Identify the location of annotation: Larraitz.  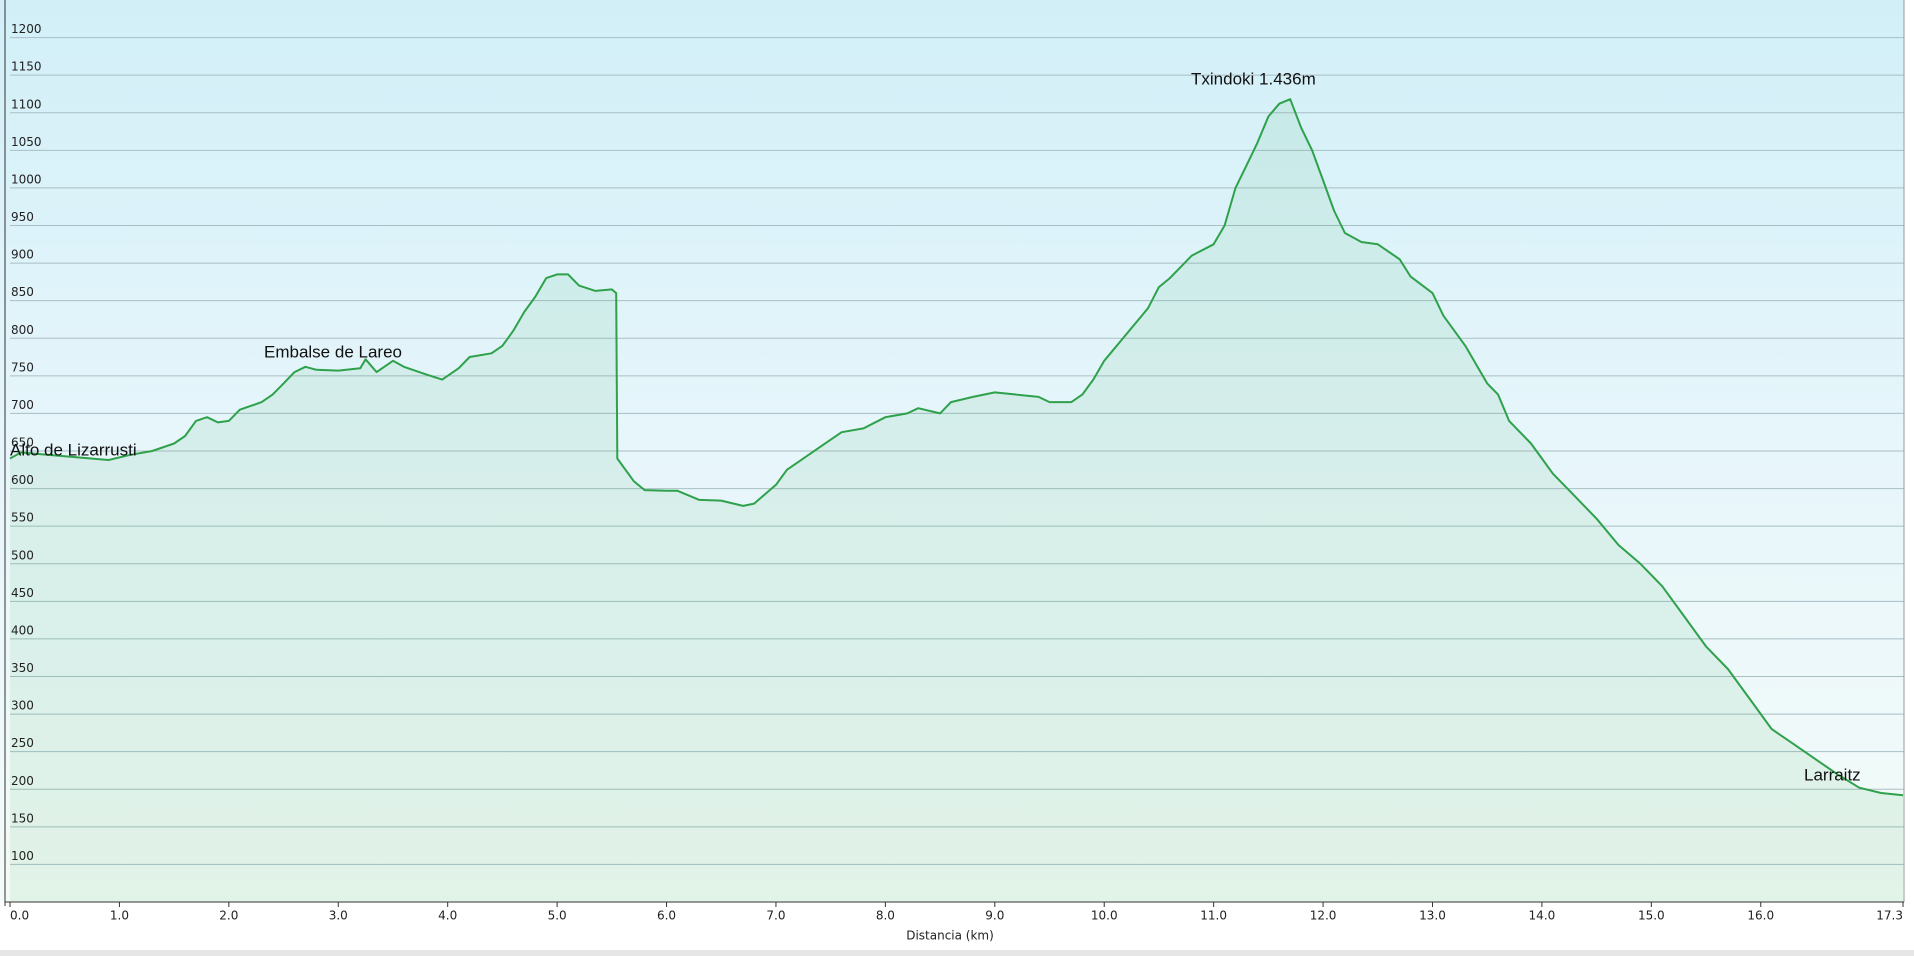
(1832, 774).